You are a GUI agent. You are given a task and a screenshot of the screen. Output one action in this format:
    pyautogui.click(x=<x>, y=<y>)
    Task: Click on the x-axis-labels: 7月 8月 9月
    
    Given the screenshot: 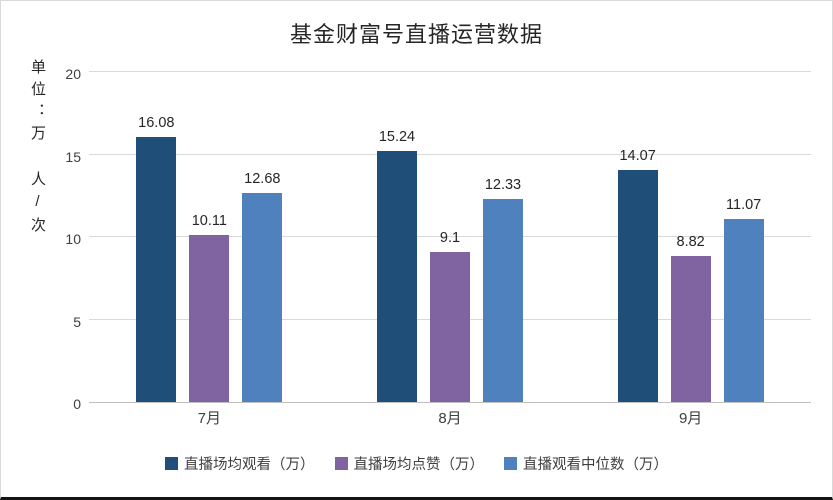 What is the action you would take?
    pyautogui.click(x=450, y=417)
    